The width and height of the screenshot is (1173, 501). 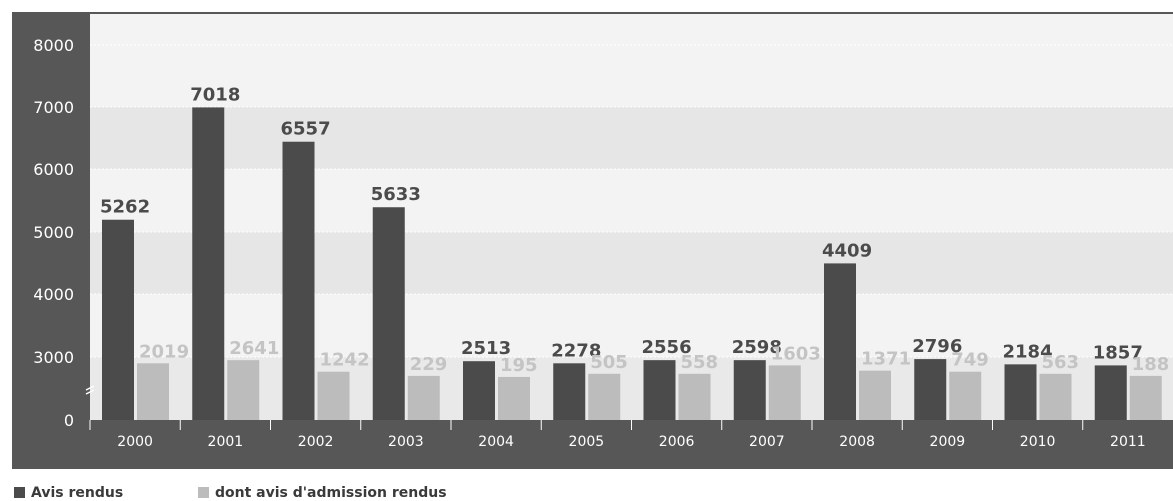 I want to click on legend-item-avis-rendus: Avis rendus, so click(x=106, y=493).